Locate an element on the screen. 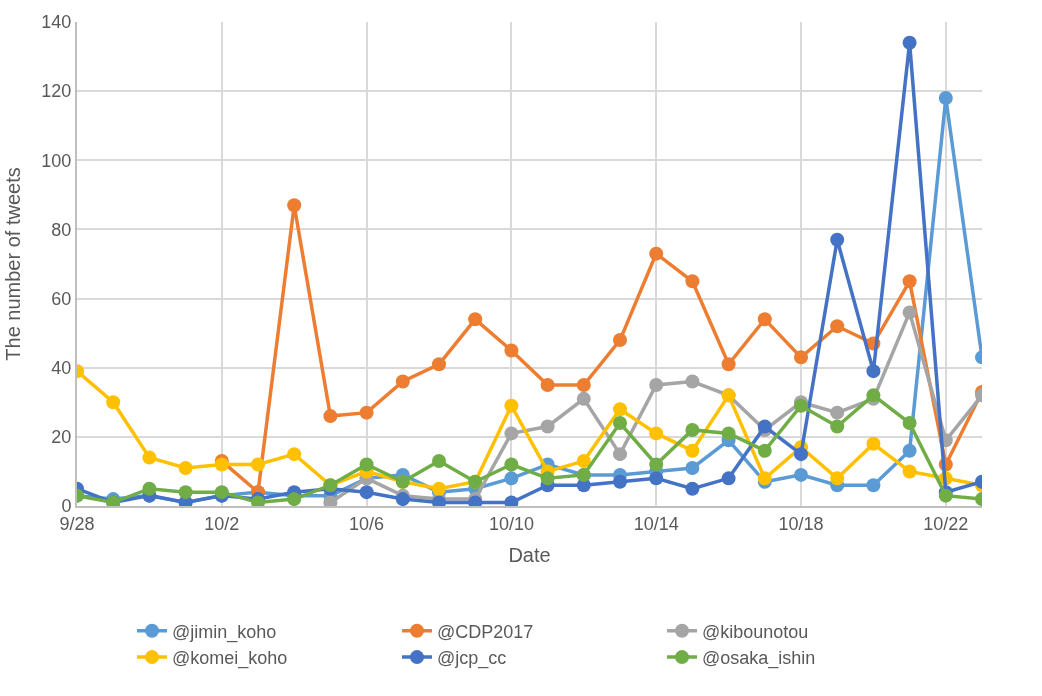 The height and width of the screenshot is (696, 1042). x-tick-label: 10/14 is located at coordinates (656, 523).